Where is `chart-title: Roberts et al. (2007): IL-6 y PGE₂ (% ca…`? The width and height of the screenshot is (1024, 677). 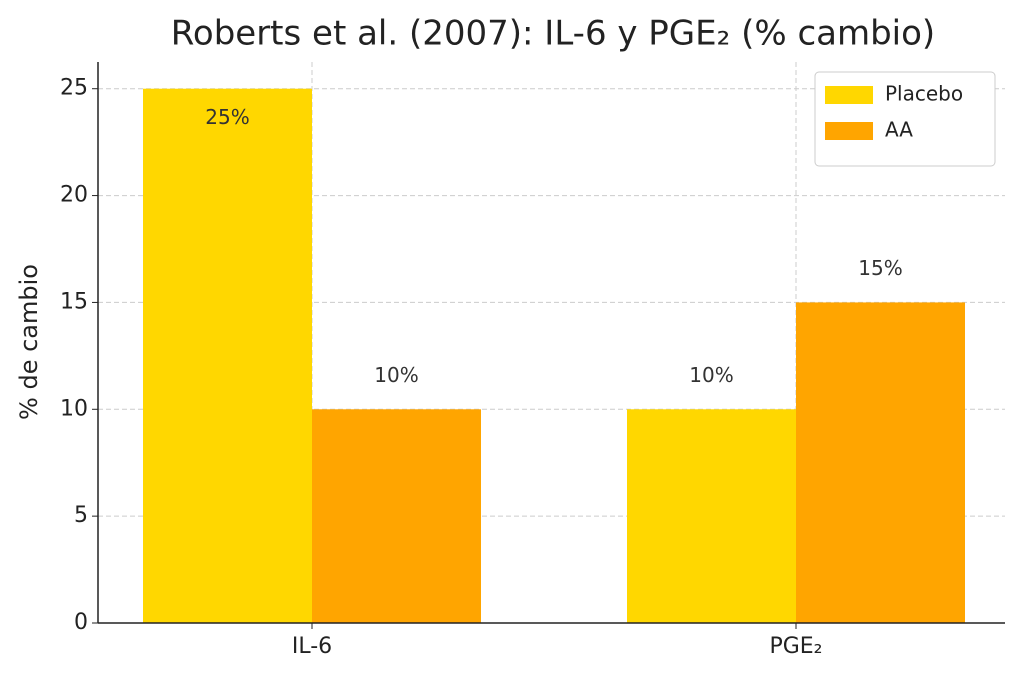
chart-title: Roberts et al. (2007): IL-6 y PGE₂ (% ca… is located at coordinates (553, 34).